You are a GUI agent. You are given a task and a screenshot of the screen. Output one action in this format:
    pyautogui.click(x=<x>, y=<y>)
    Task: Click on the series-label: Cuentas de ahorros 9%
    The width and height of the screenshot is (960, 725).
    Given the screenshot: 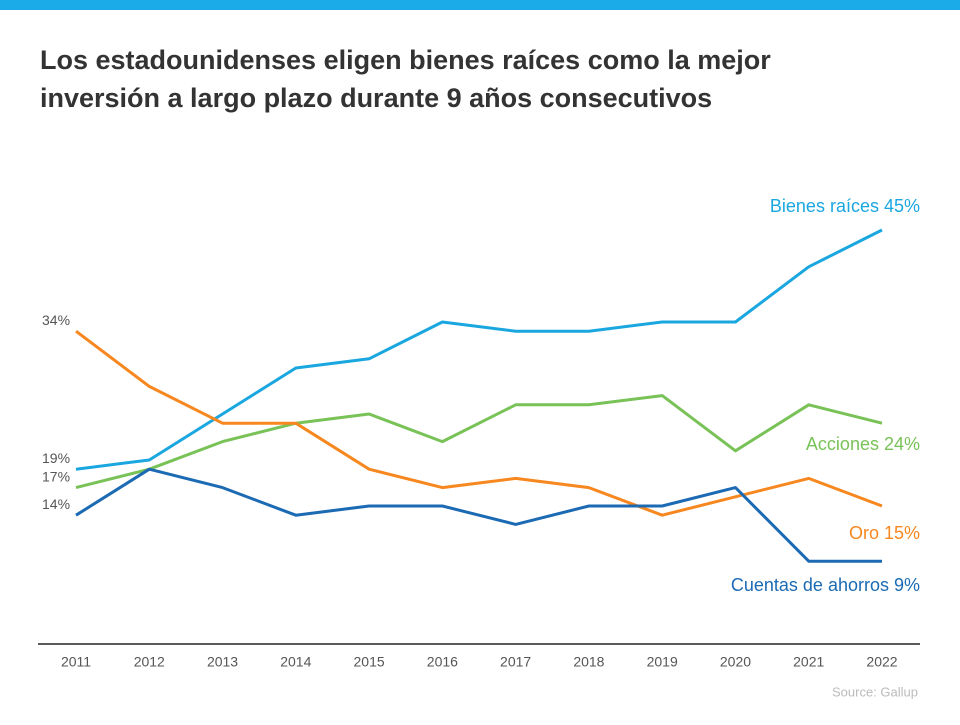 What is the action you would take?
    pyautogui.click(x=825, y=585)
    